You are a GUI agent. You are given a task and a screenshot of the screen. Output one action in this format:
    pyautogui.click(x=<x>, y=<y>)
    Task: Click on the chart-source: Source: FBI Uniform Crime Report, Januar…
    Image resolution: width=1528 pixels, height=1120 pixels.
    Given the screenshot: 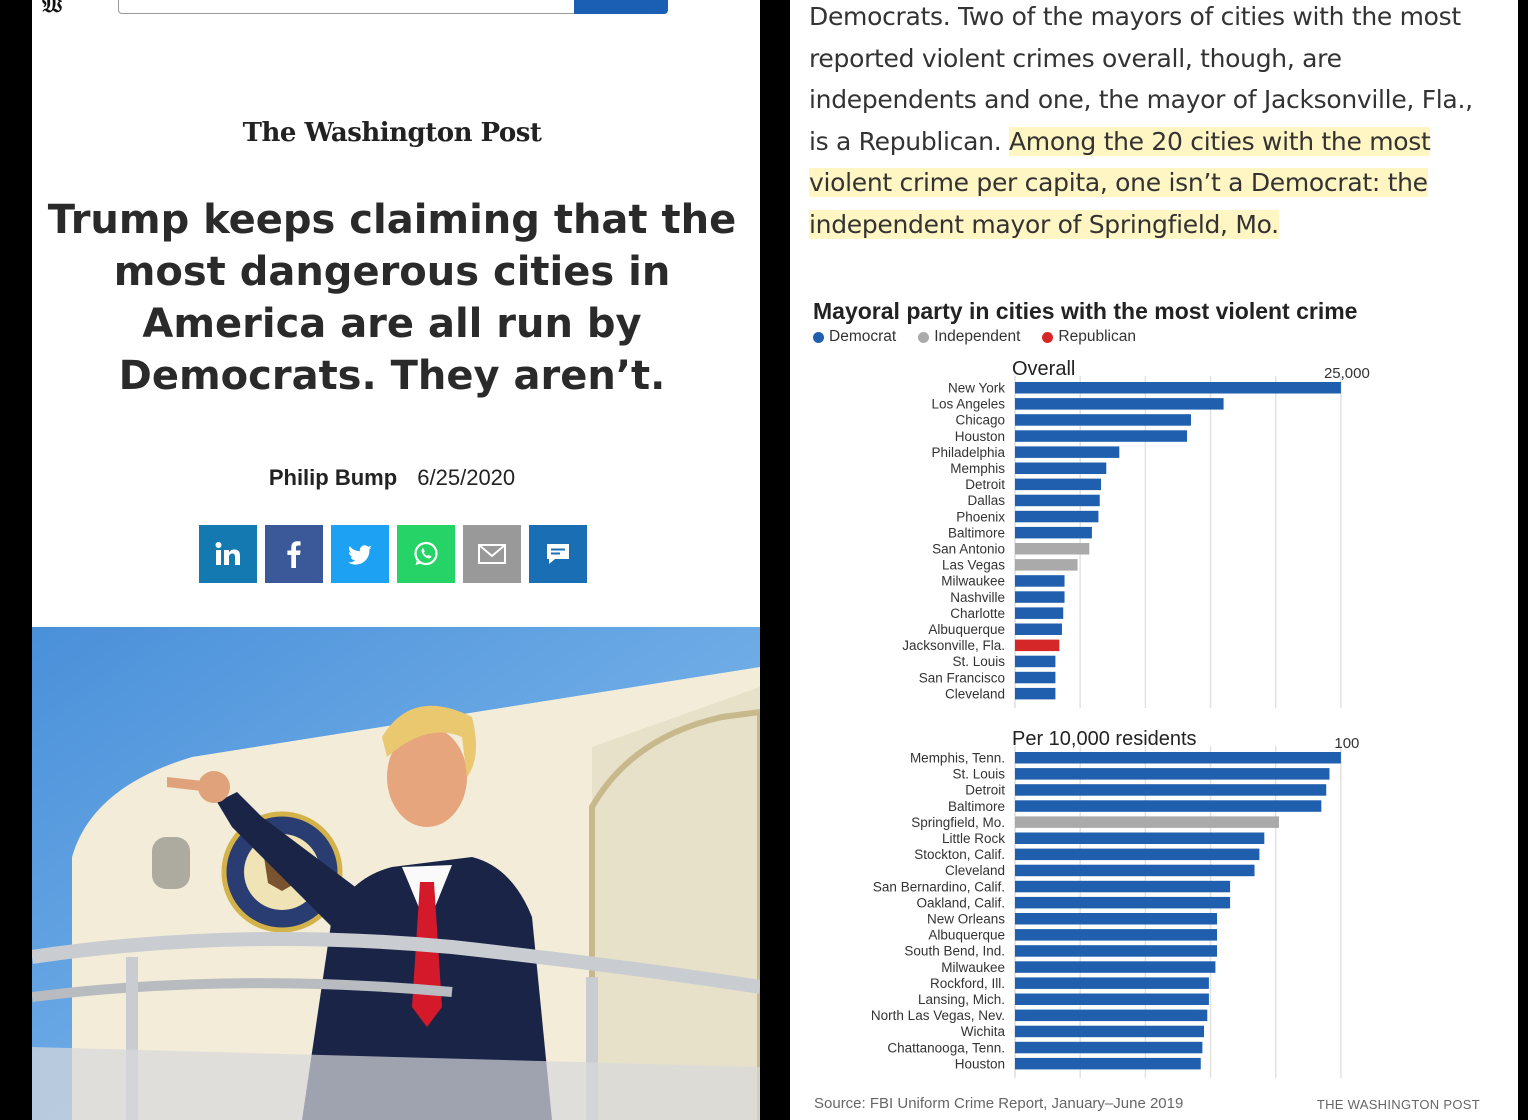 What is the action you would take?
    pyautogui.click(x=999, y=1103)
    